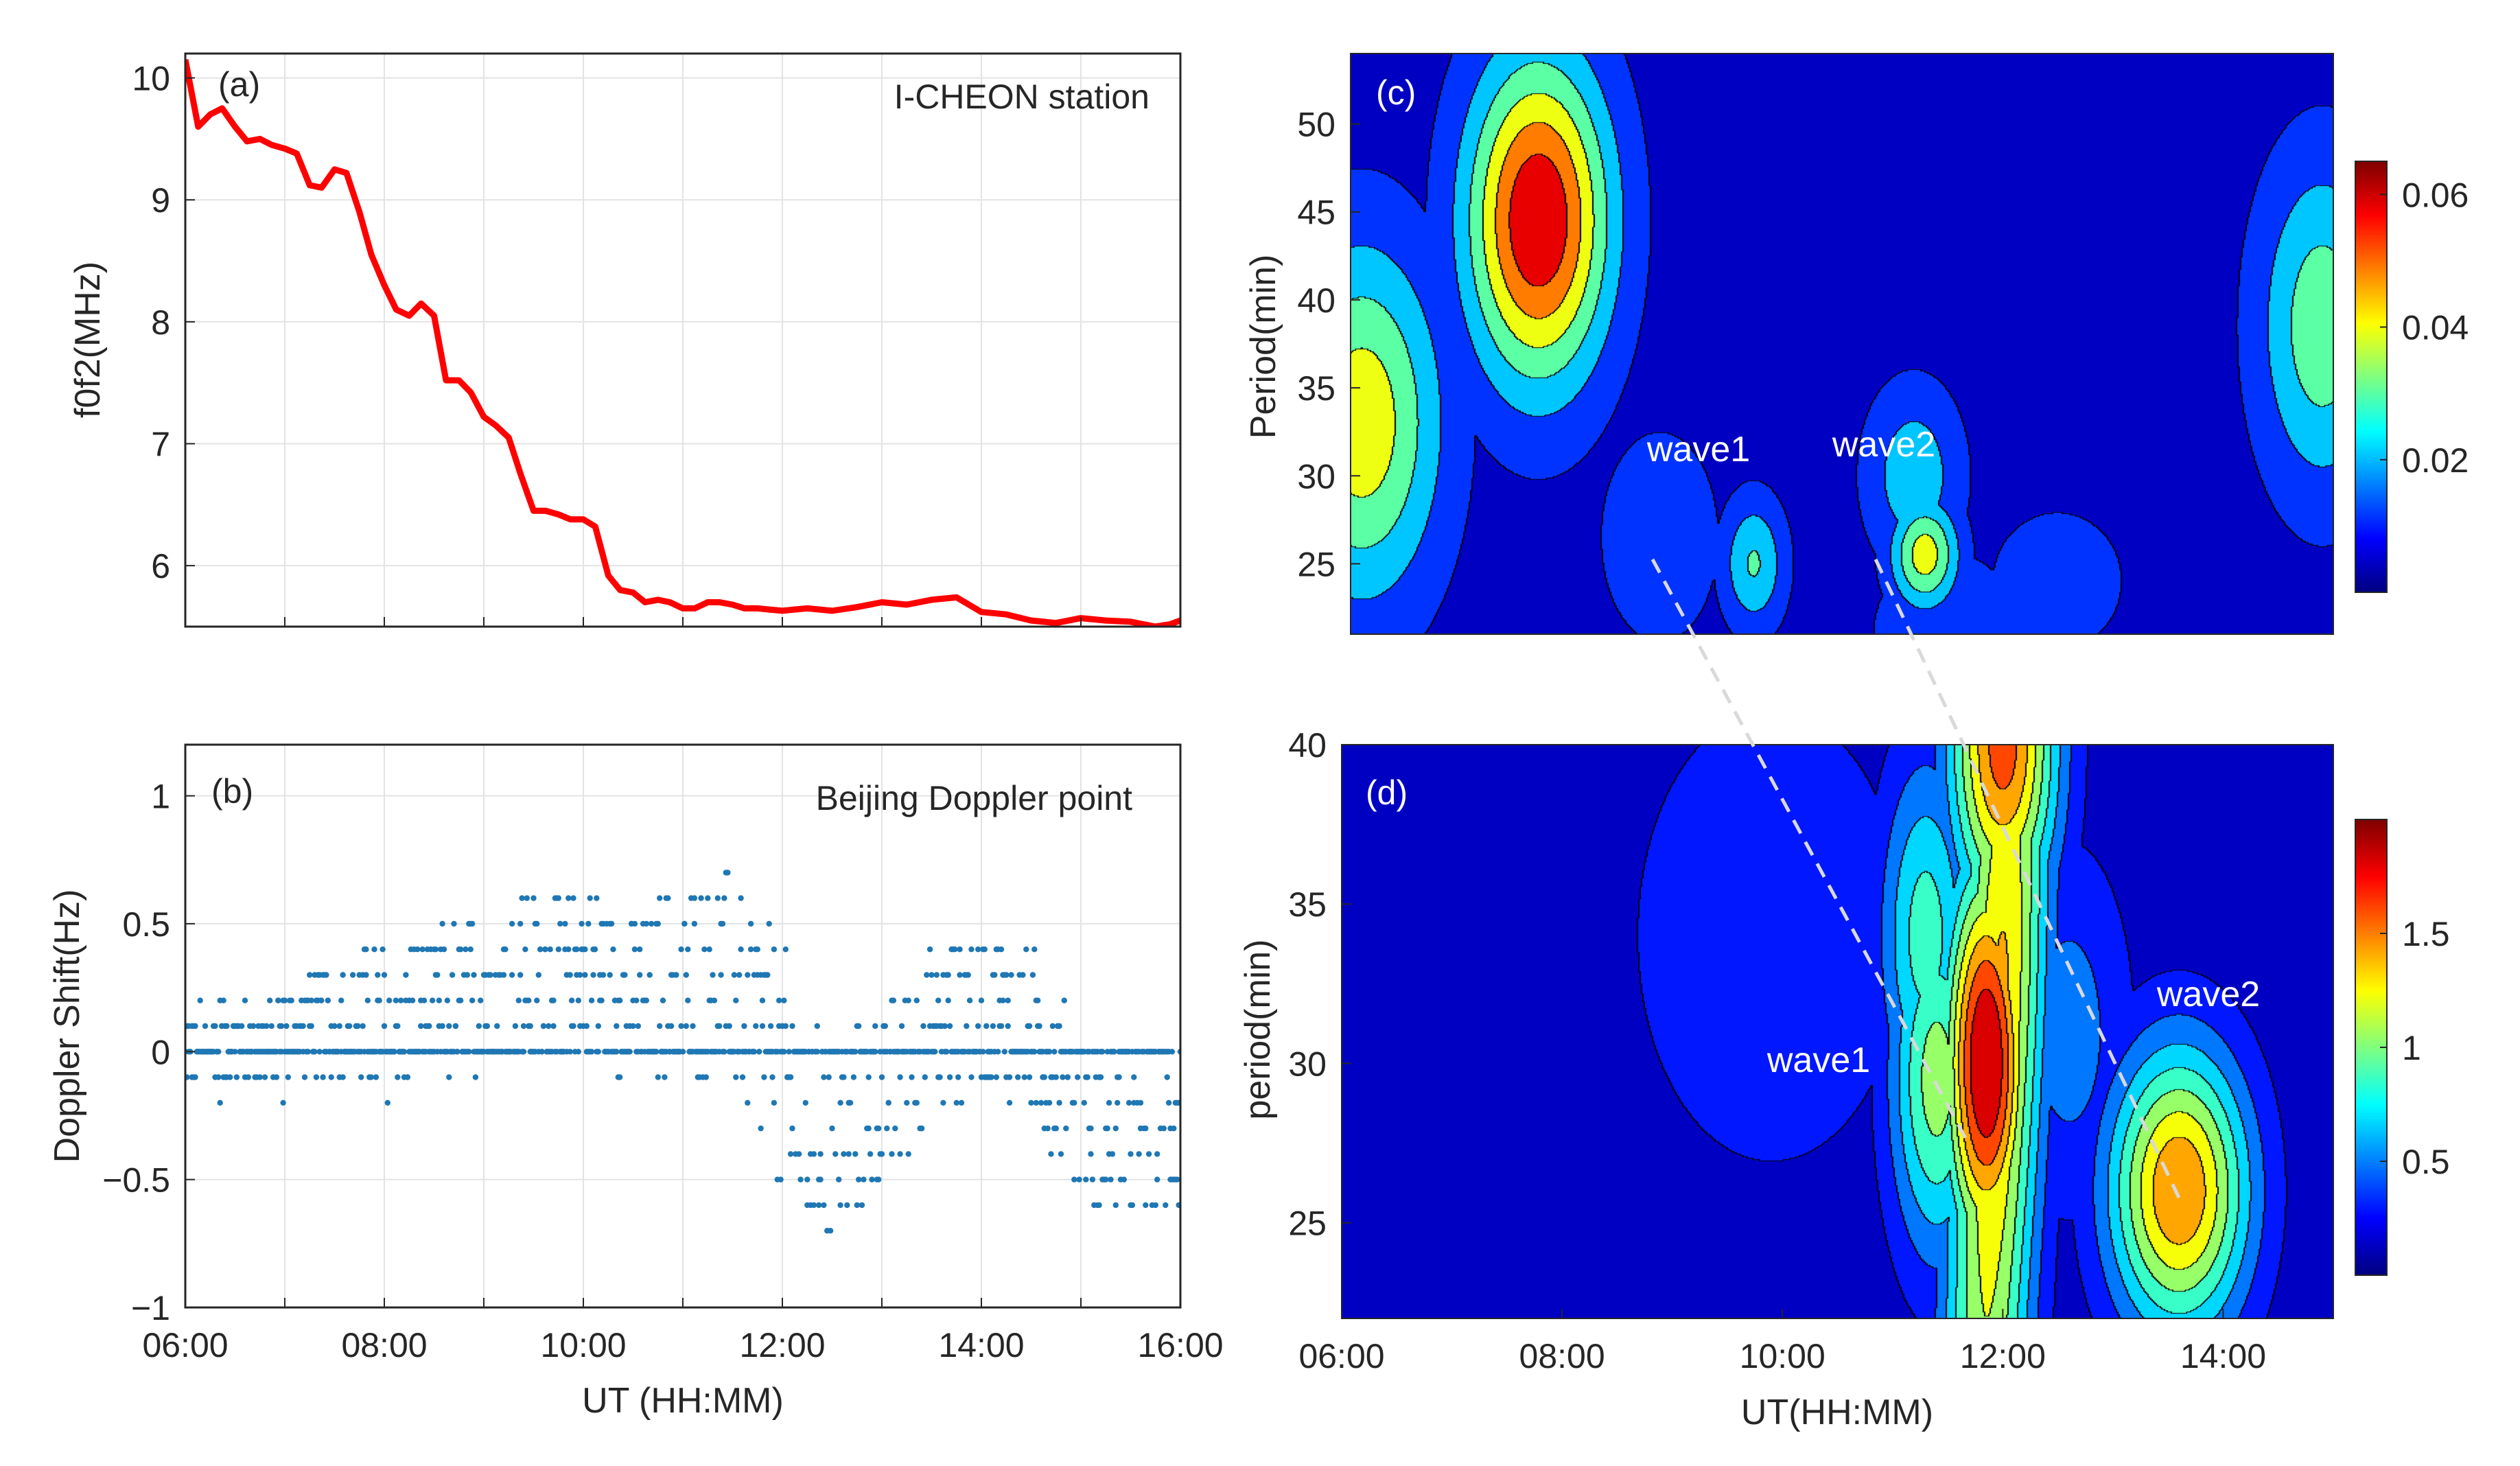 The width and height of the screenshot is (2520, 1466). What do you see at coordinates (160, 566) in the screenshot?
I see `y-tick-label-a: 6` at bounding box center [160, 566].